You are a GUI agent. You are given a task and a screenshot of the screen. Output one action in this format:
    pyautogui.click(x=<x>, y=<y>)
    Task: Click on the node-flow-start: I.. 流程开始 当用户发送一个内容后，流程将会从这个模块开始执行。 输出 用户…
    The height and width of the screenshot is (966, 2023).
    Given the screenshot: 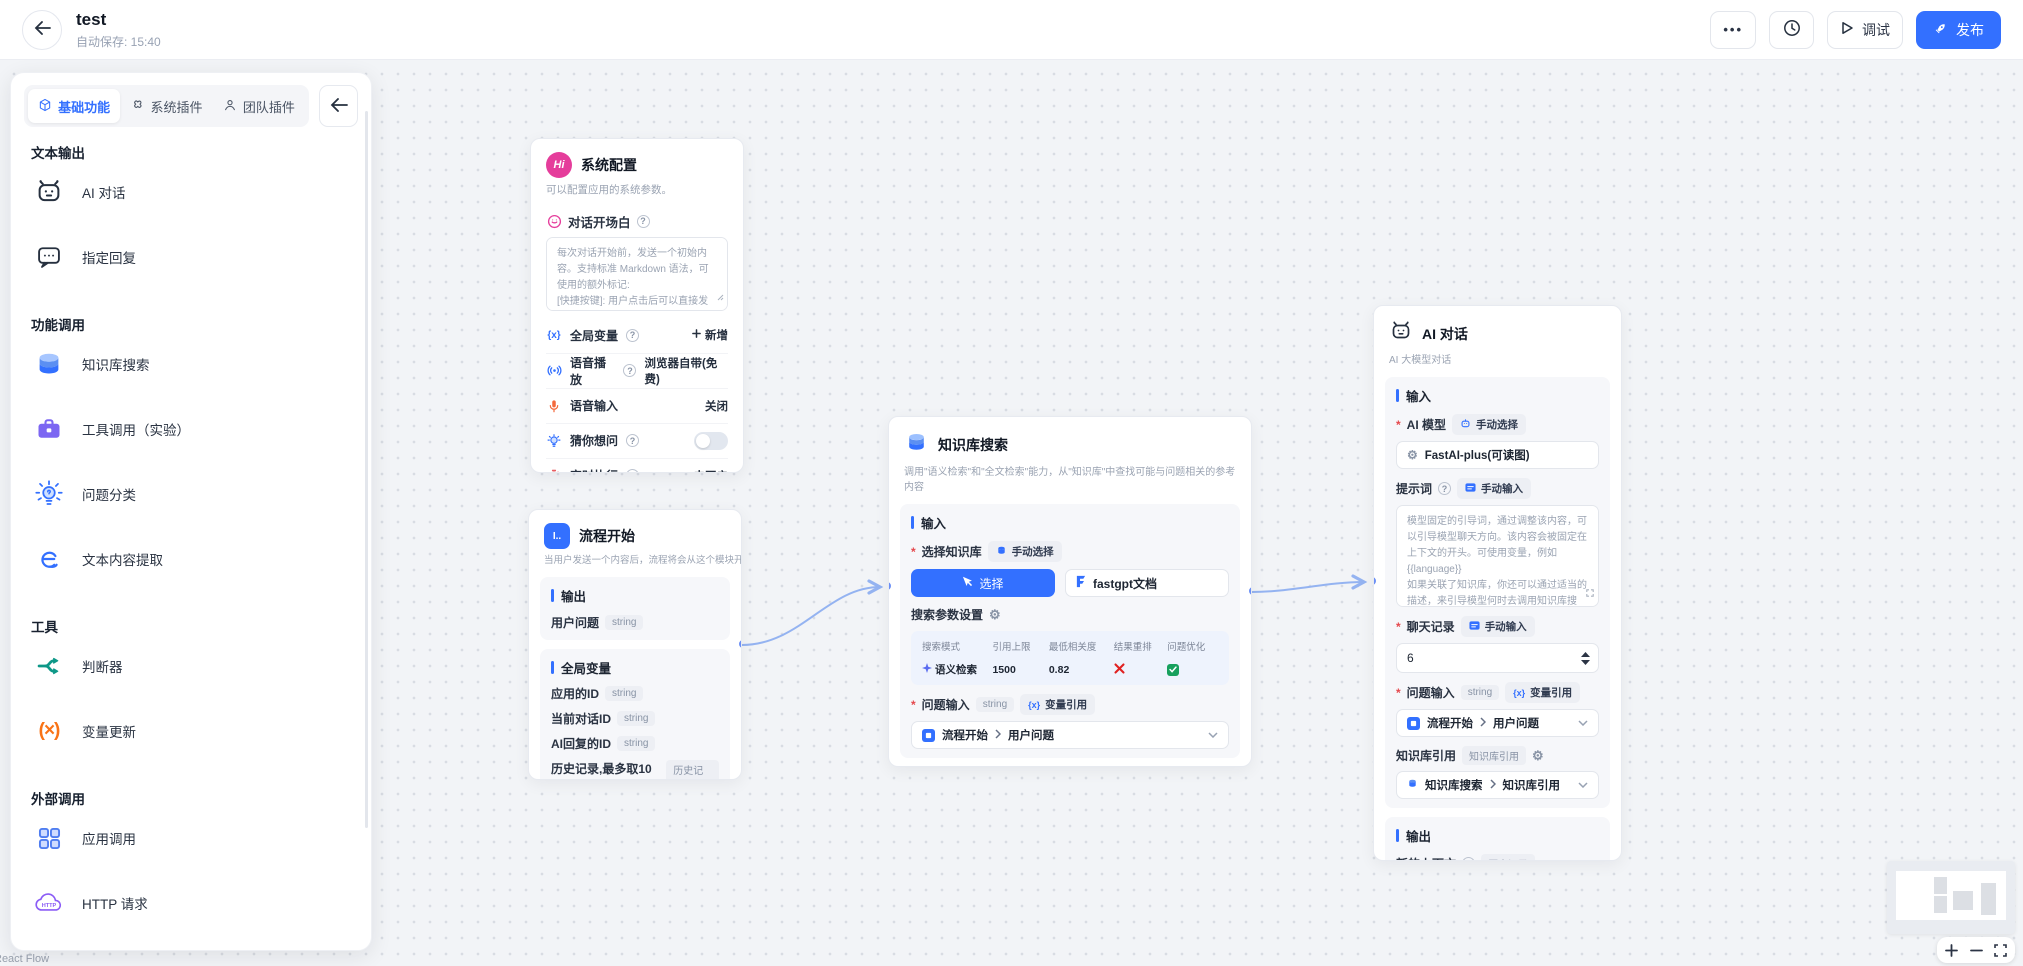 What is the action you would take?
    pyautogui.click(x=635, y=644)
    